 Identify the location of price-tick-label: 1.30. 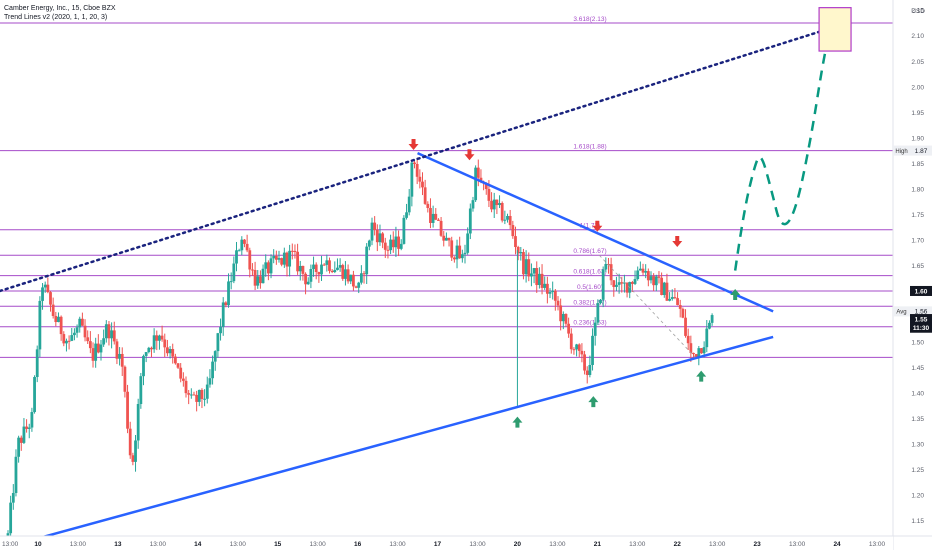
(917, 445).